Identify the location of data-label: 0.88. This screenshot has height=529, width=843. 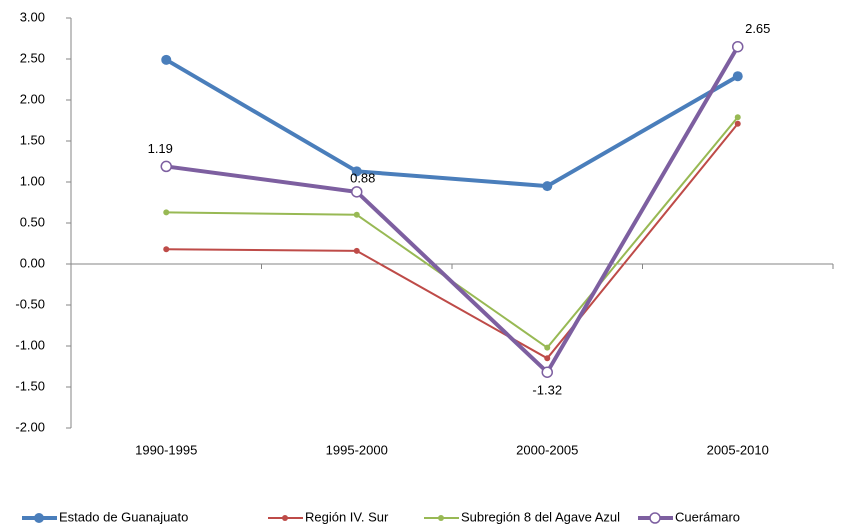
(362, 177).